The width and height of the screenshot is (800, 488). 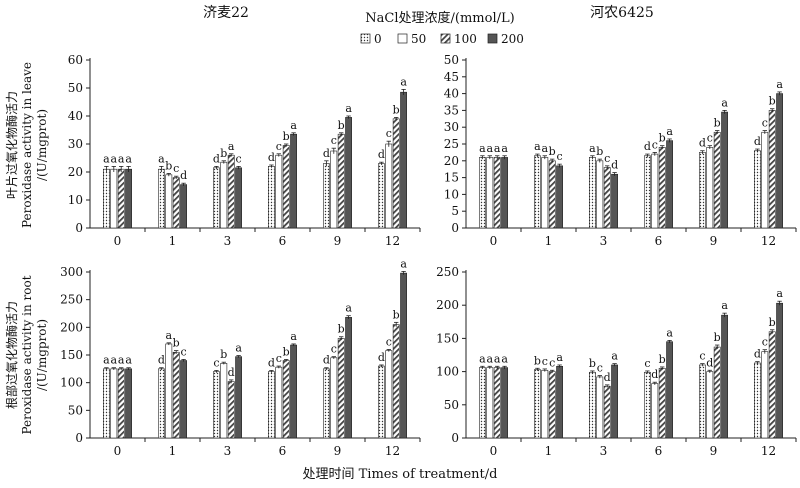 I want to click on y-tick-label: 100, so click(x=71, y=383).